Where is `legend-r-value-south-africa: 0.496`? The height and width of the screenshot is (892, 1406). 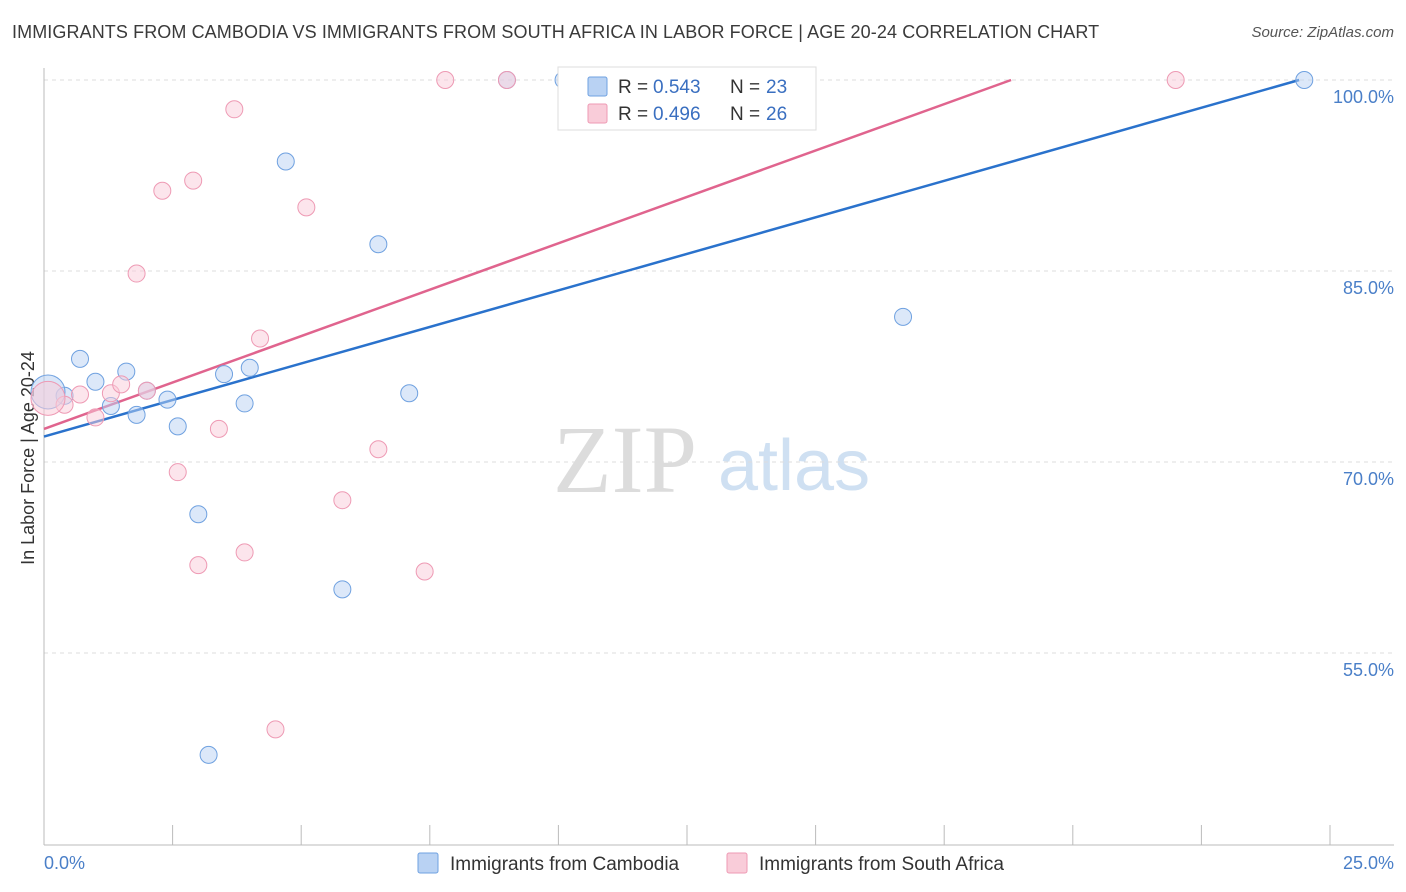 legend-r-value-south-africa: 0.496 is located at coordinates (677, 114).